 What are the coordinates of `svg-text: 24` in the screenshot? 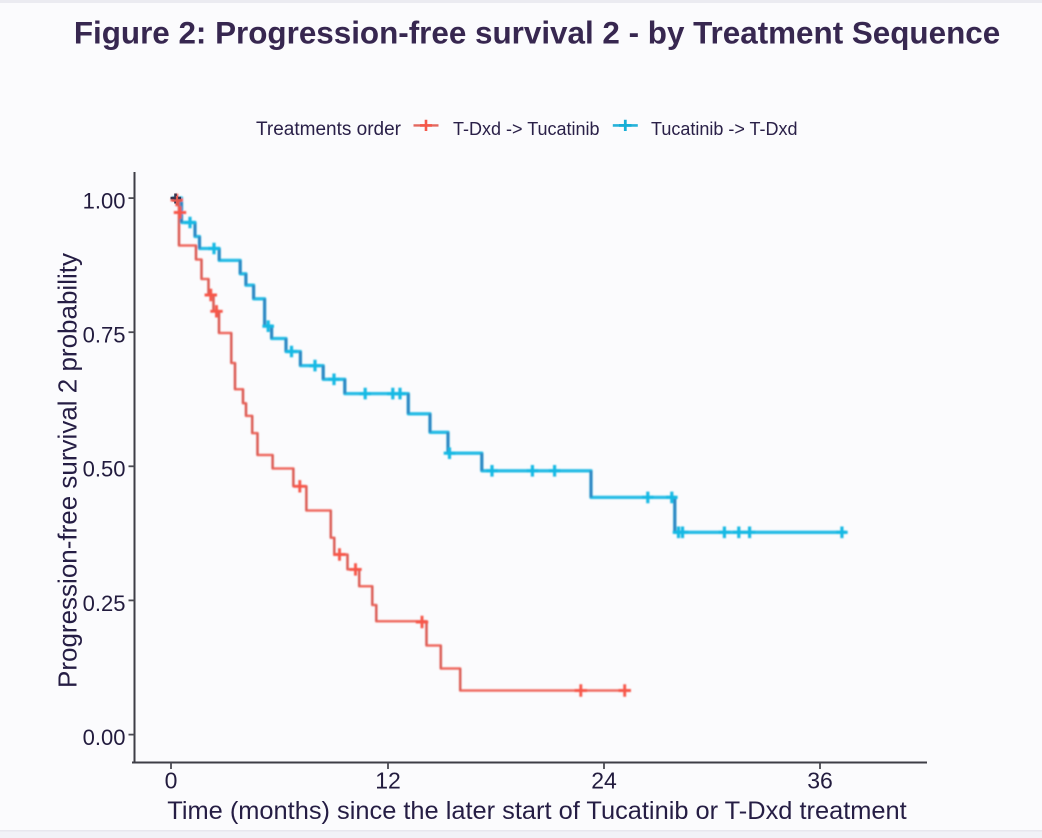 It's located at (604, 781).